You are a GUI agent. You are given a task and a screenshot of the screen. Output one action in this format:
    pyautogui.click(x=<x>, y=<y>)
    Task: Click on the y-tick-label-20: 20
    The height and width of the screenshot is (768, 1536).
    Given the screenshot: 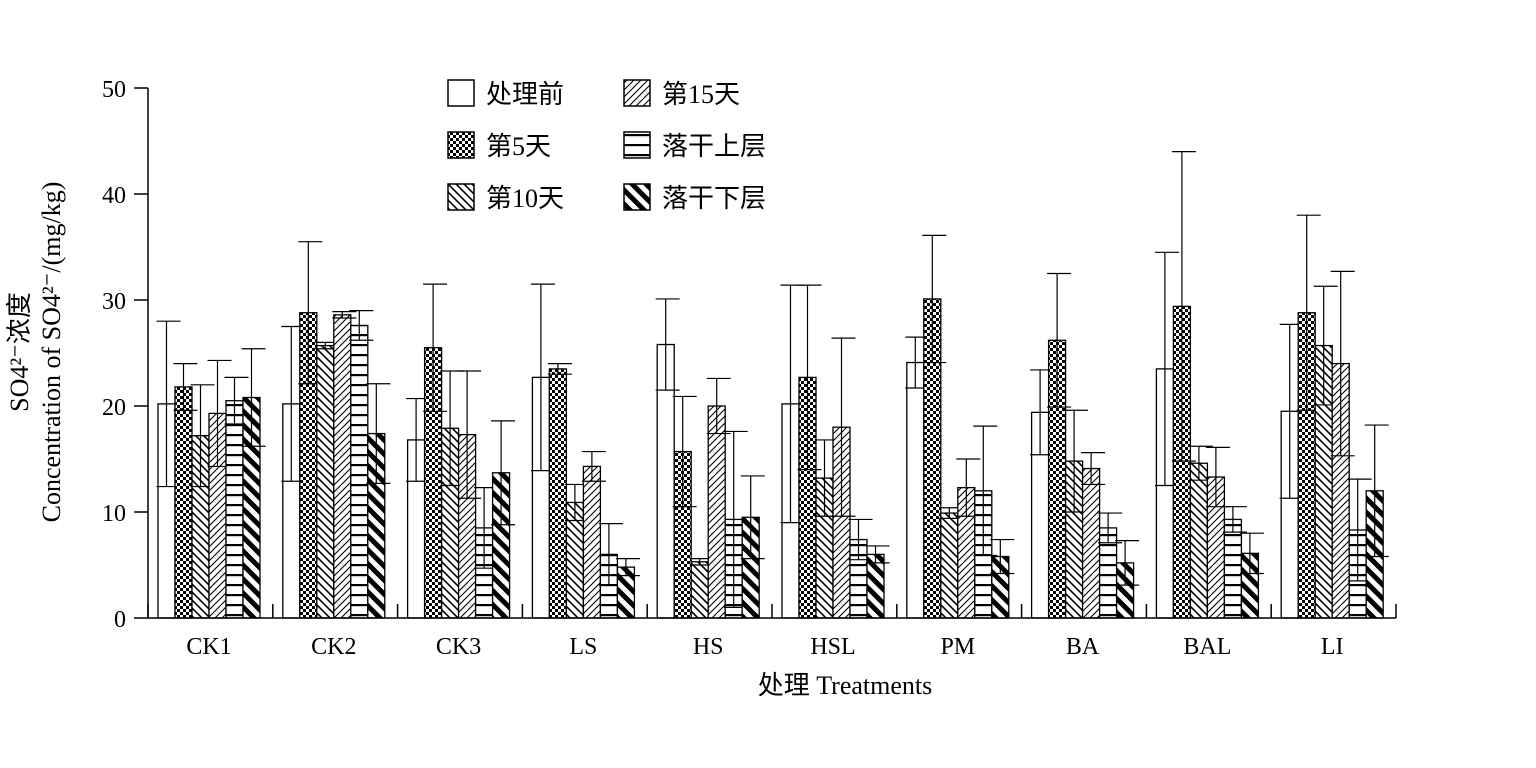 What is the action you would take?
    pyautogui.click(x=114, y=408)
    